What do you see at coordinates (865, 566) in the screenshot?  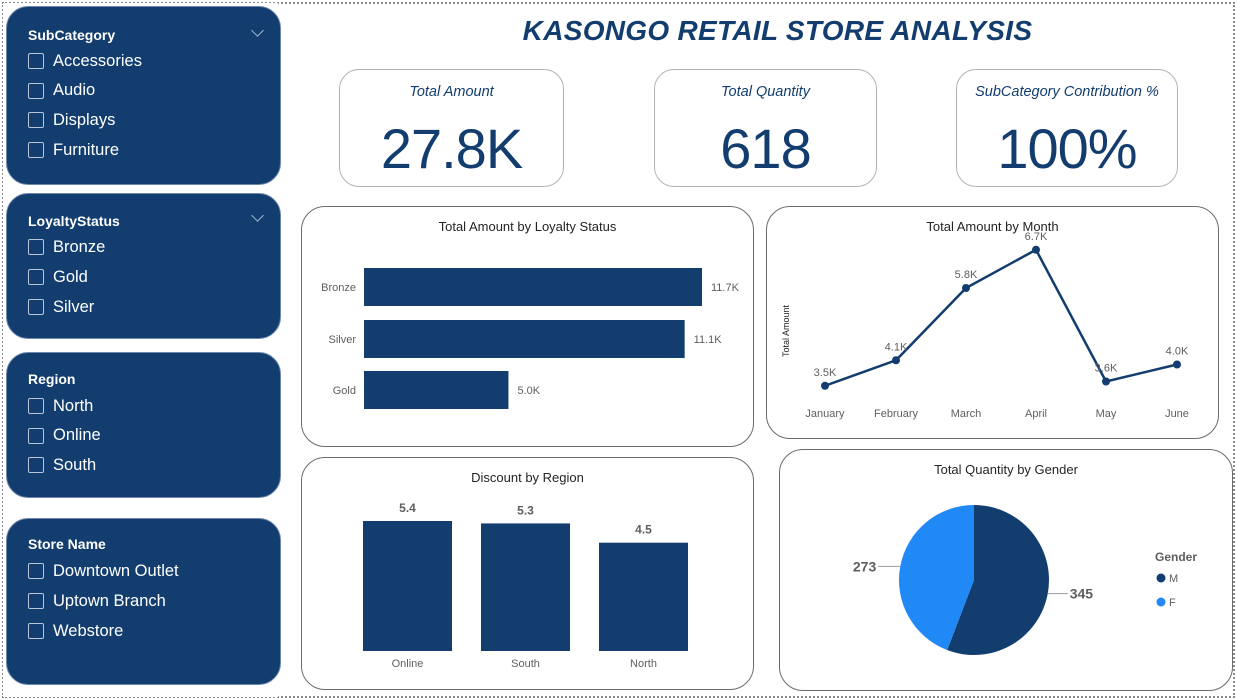 I see `slice-value-label: 273` at bounding box center [865, 566].